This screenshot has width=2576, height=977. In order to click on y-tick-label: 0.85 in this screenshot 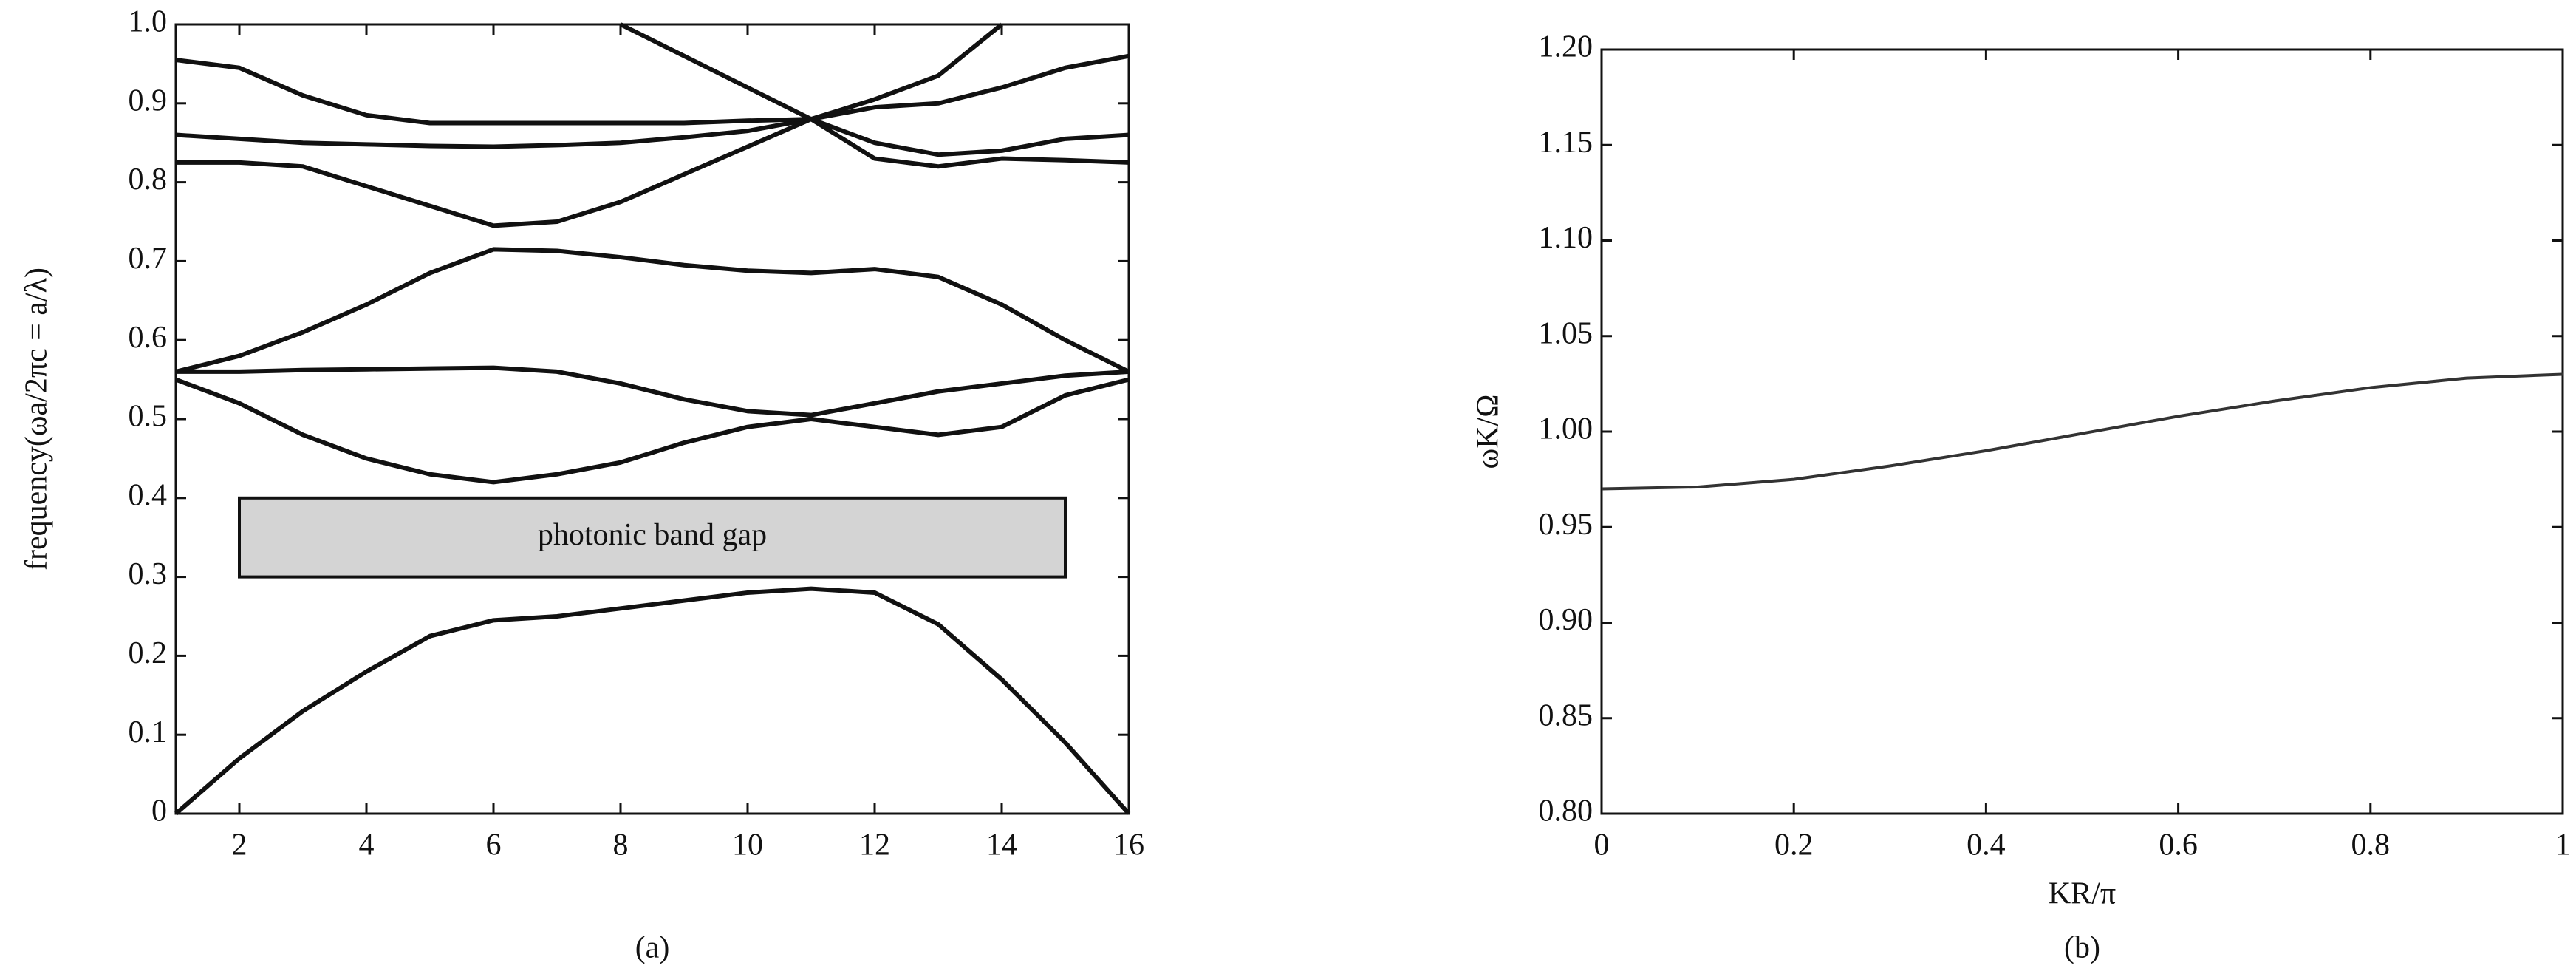, I will do `click(1566, 715)`.